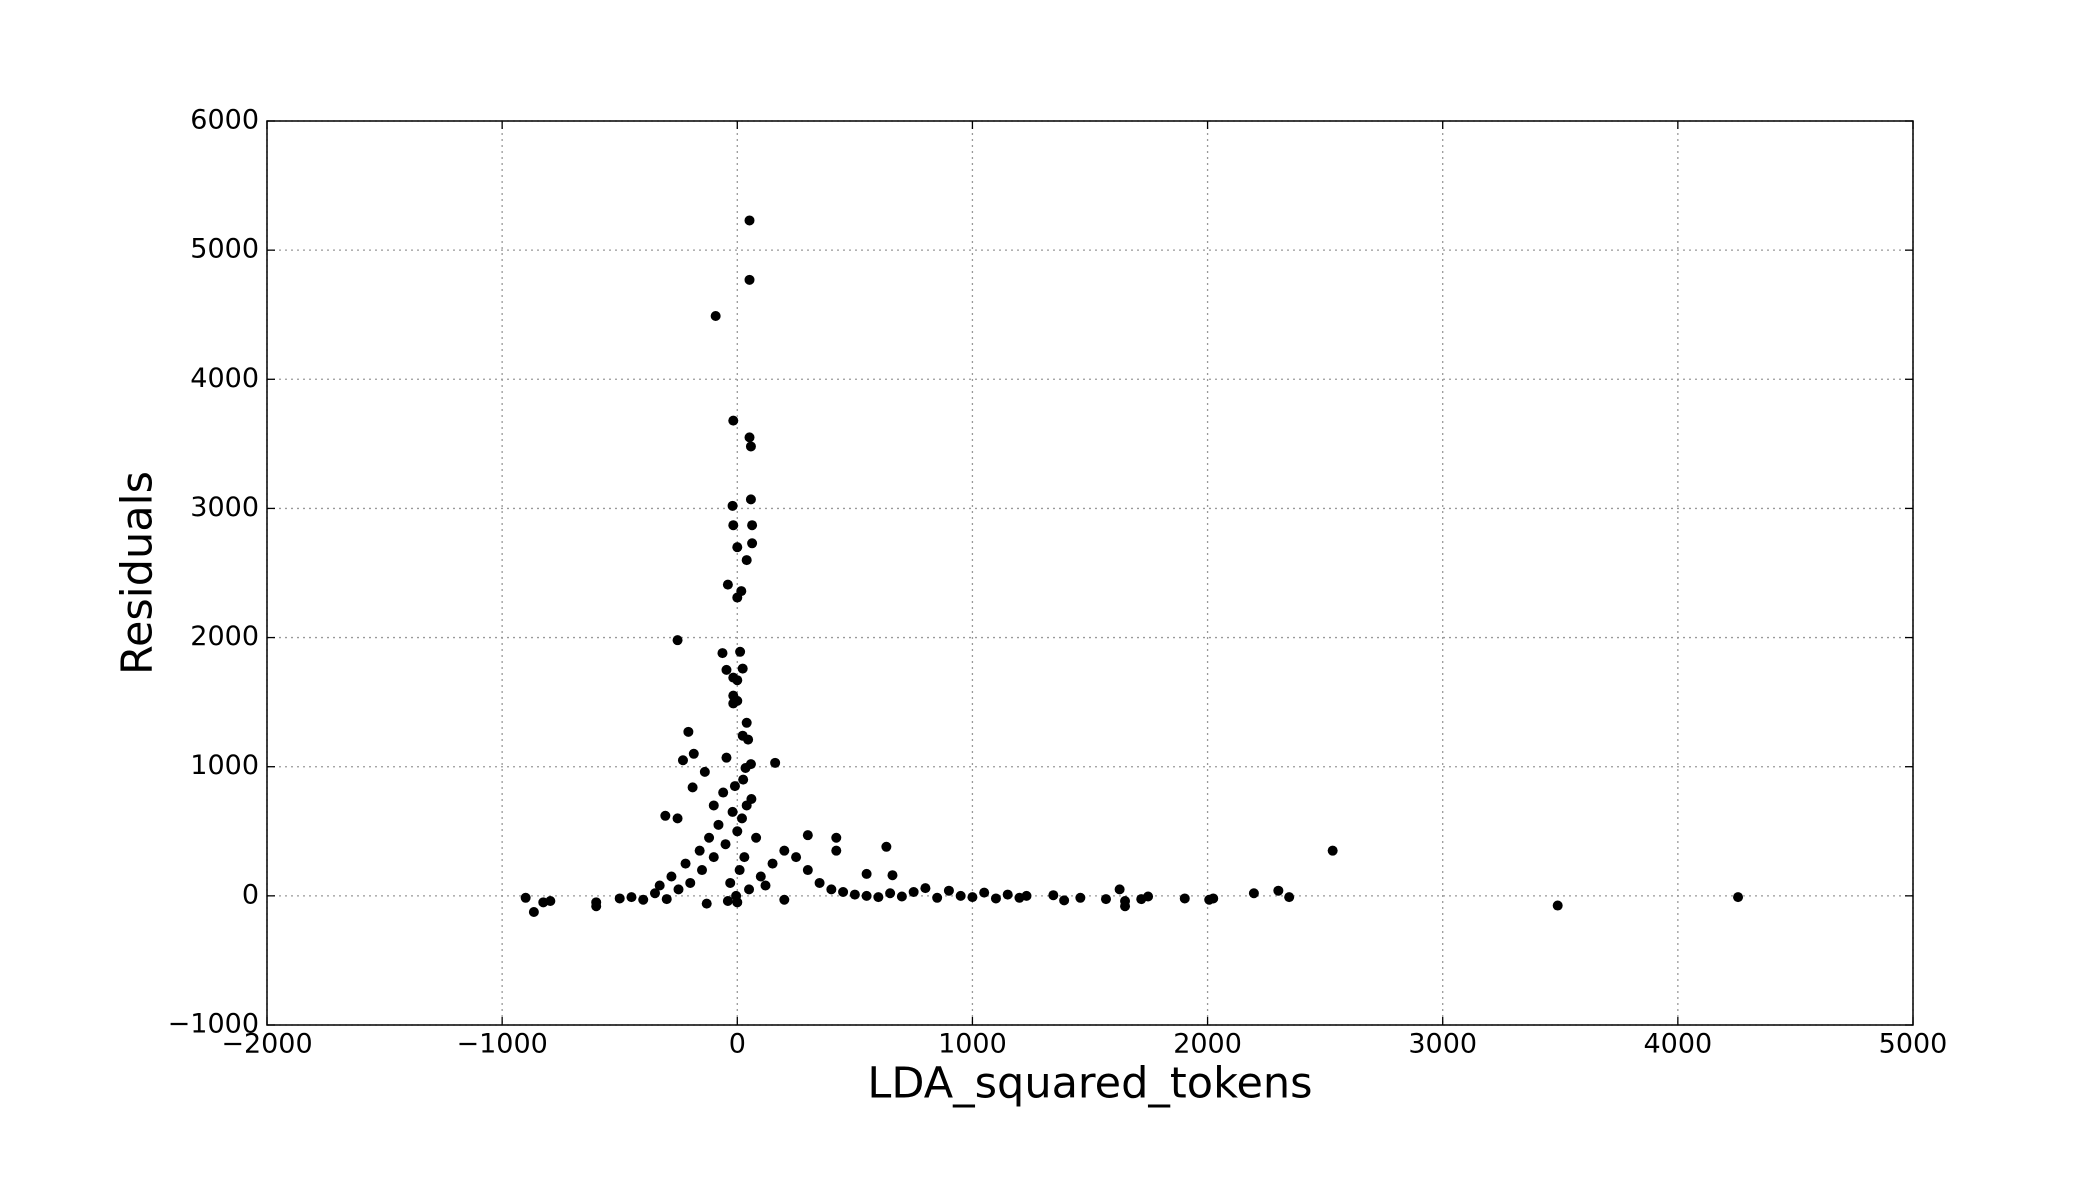 Image resolution: width=2100 pixels, height=1192 pixels. I want to click on y-tick-label: 1000, so click(224, 765).